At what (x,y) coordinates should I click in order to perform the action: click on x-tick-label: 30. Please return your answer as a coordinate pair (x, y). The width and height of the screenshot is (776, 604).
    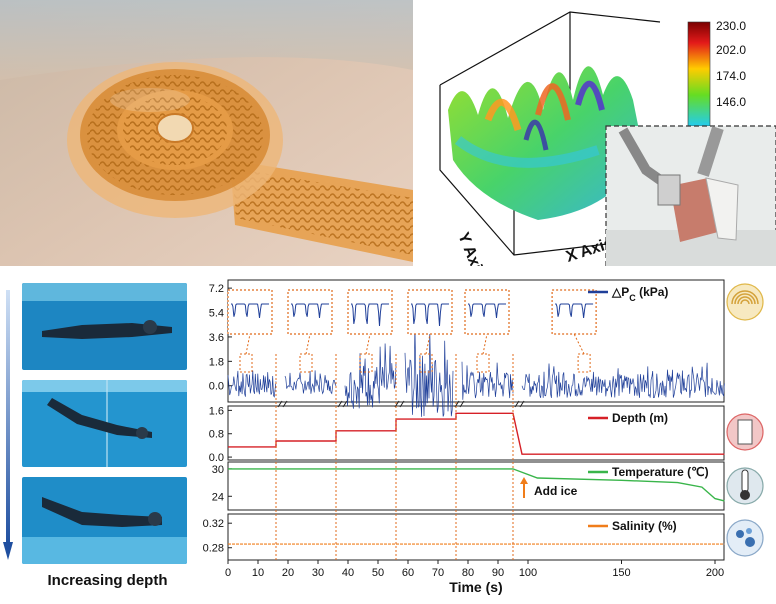
    Looking at the image, I should click on (318, 573).